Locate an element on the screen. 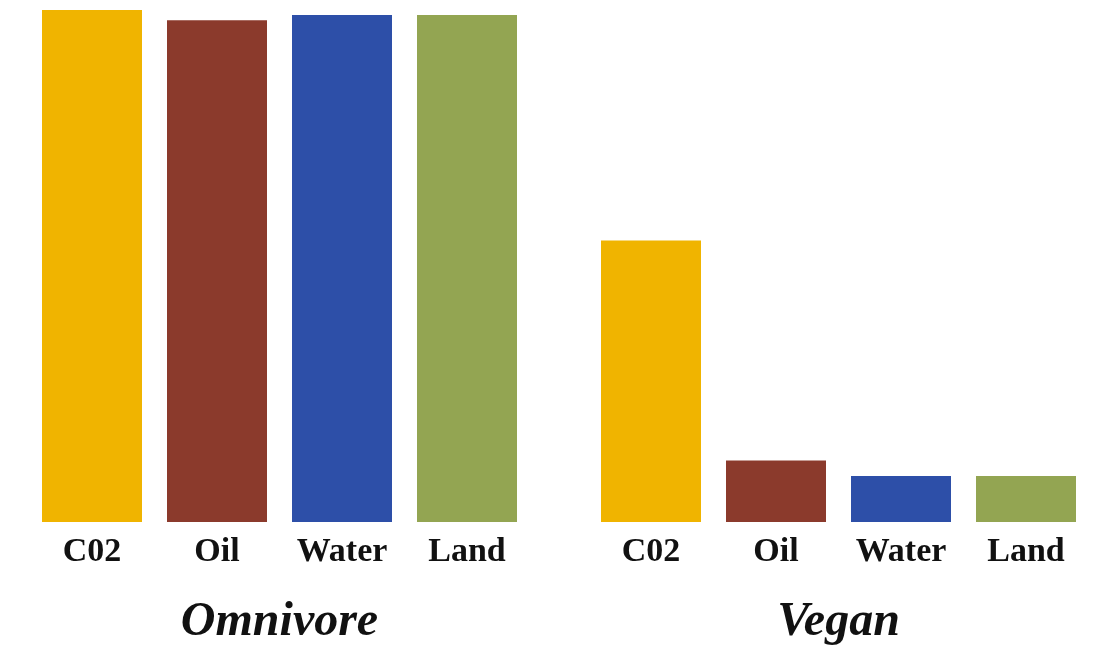 This screenshot has width=1118, height=668. x-tick-label: Omnivore is located at coordinates (279, 618).